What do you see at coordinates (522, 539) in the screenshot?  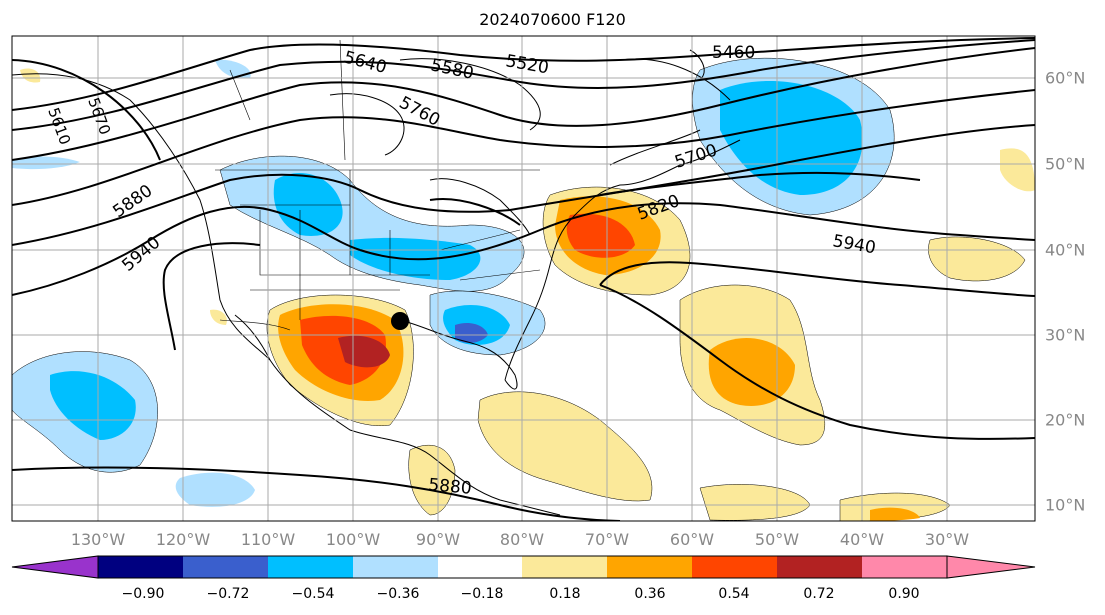 I see `lon-tick-label: 80°W` at bounding box center [522, 539].